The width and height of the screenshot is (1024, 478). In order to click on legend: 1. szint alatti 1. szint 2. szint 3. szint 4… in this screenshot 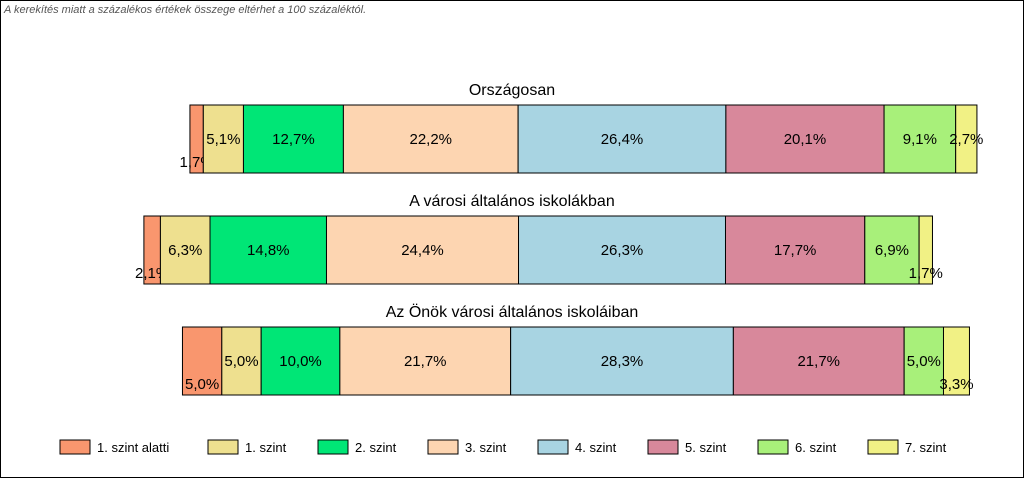, I will do `click(503, 447)`.